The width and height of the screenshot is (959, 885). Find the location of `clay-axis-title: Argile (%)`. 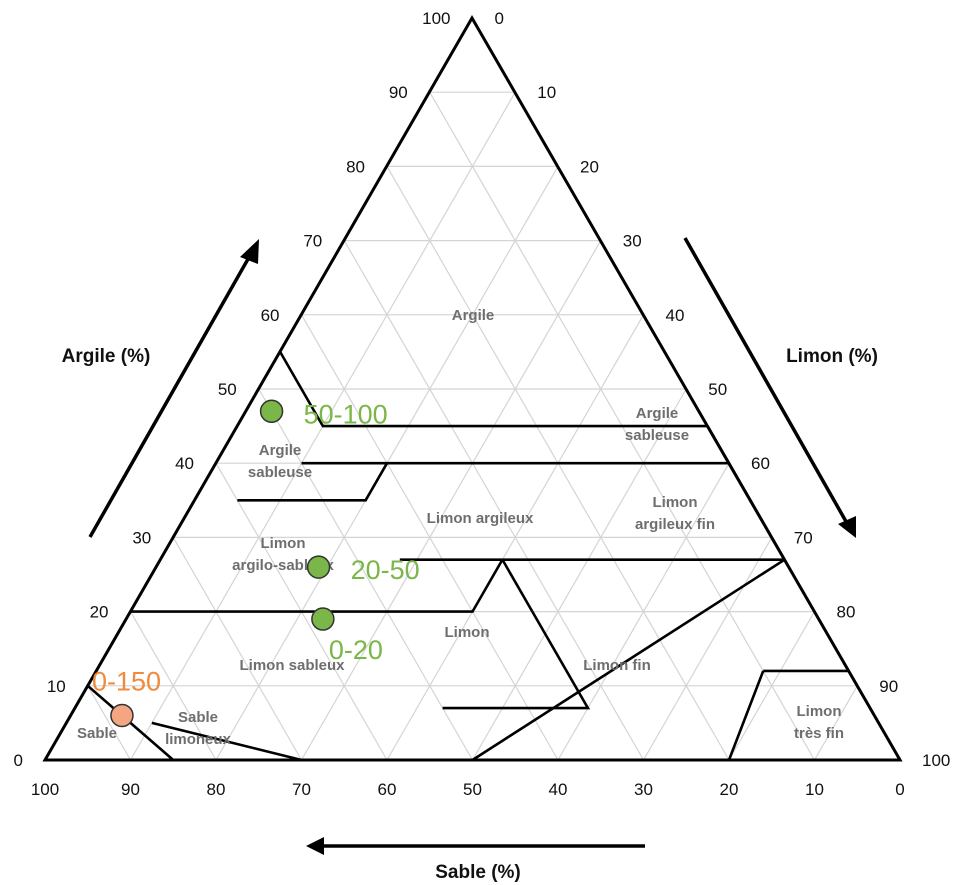

clay-axis-title: Argile (%) is located at coordinates (106, 356).